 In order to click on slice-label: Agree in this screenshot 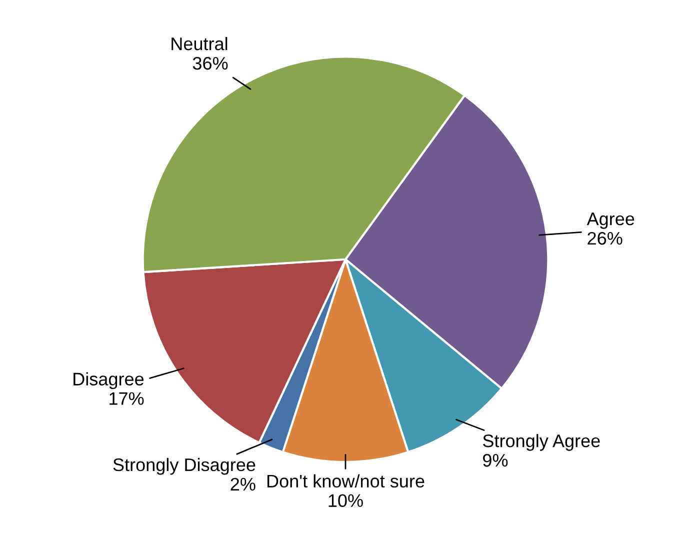, I will do `click(610, 220)`.